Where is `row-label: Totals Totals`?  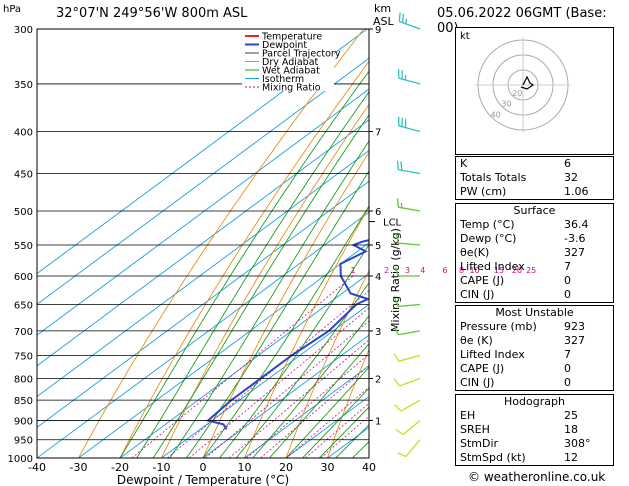 row-label: Totals Totals is located at coordinates (493, 177).